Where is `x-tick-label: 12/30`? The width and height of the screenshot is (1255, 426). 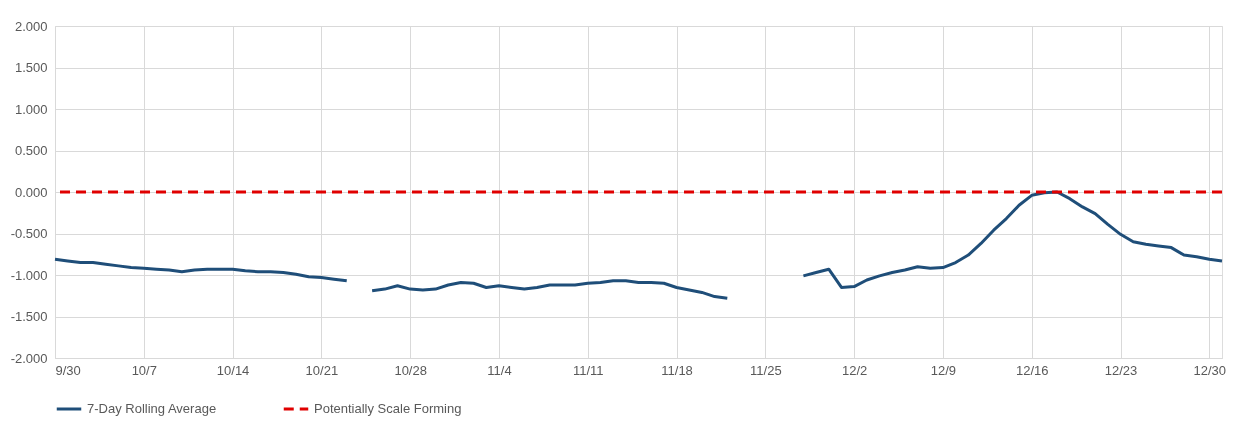 x-tick-label: 12/30 is located at coordinates (1210, 370).